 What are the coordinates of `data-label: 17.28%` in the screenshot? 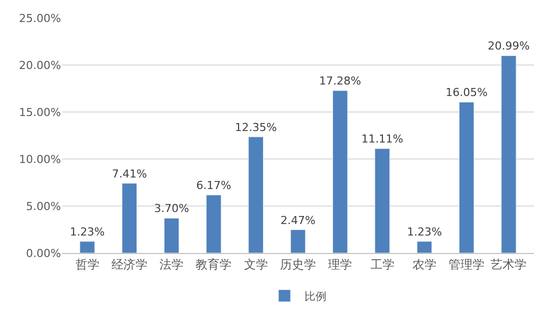 It's located at (340, 81).